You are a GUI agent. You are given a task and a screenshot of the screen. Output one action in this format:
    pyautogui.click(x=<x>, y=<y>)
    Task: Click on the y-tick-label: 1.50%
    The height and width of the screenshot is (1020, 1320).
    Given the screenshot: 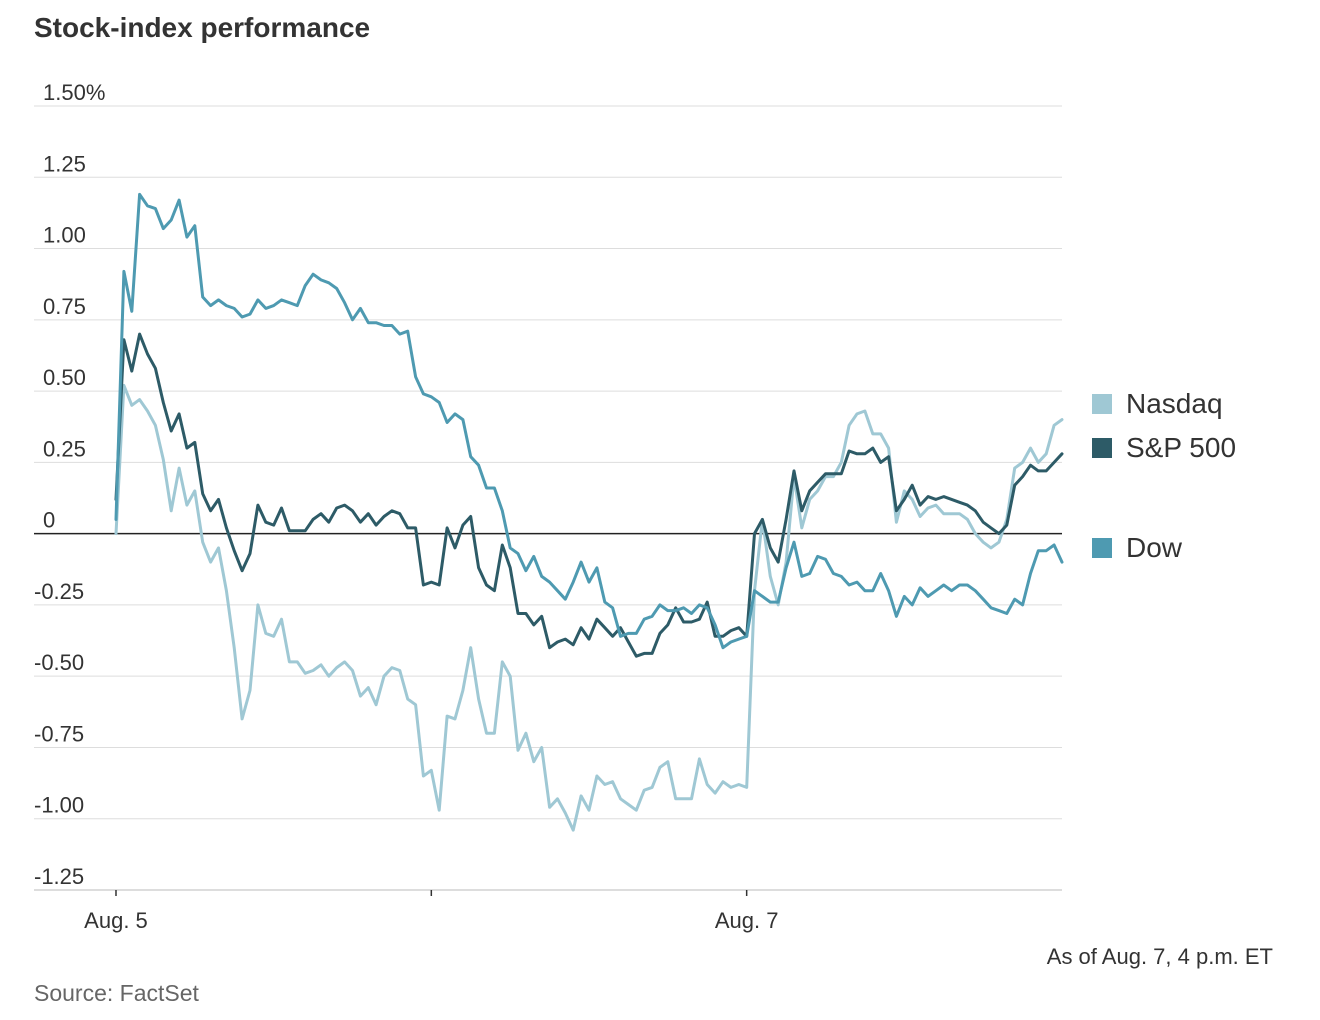 What is the action you would take?
    pyautogui.click(x=74, y=92)
    